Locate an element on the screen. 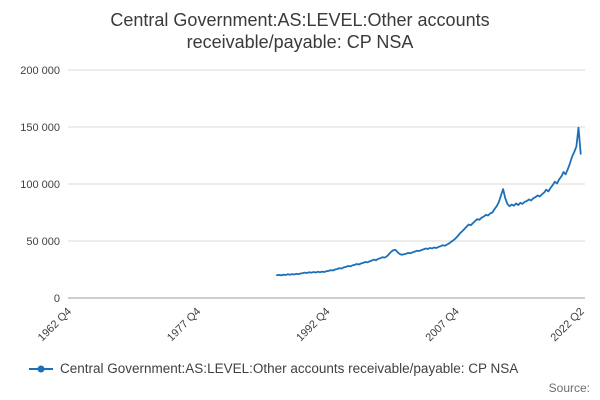 This screenshot has width=600, height=400. x-tick-label: 2022 Q2 is located at coordinates (567, 325).